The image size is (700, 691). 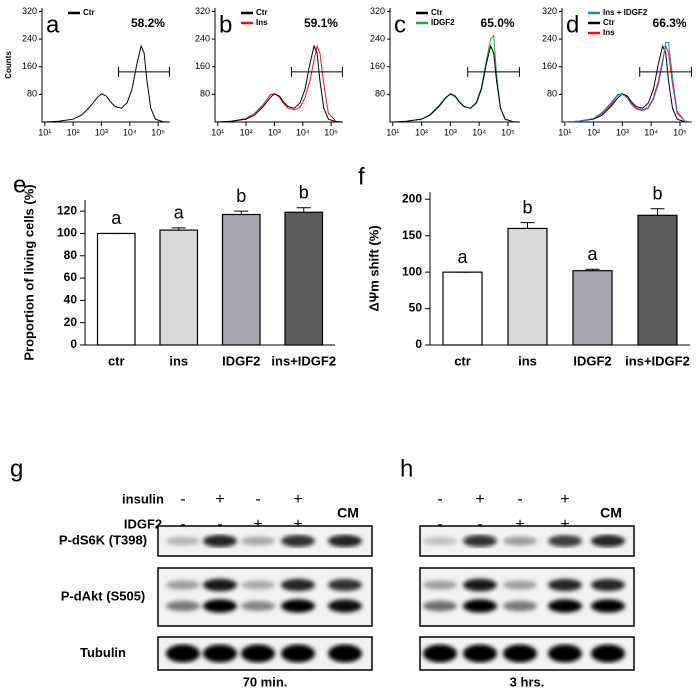 I want to click on legend-label: Ins + IDGF2, so click(x=625, y=12).